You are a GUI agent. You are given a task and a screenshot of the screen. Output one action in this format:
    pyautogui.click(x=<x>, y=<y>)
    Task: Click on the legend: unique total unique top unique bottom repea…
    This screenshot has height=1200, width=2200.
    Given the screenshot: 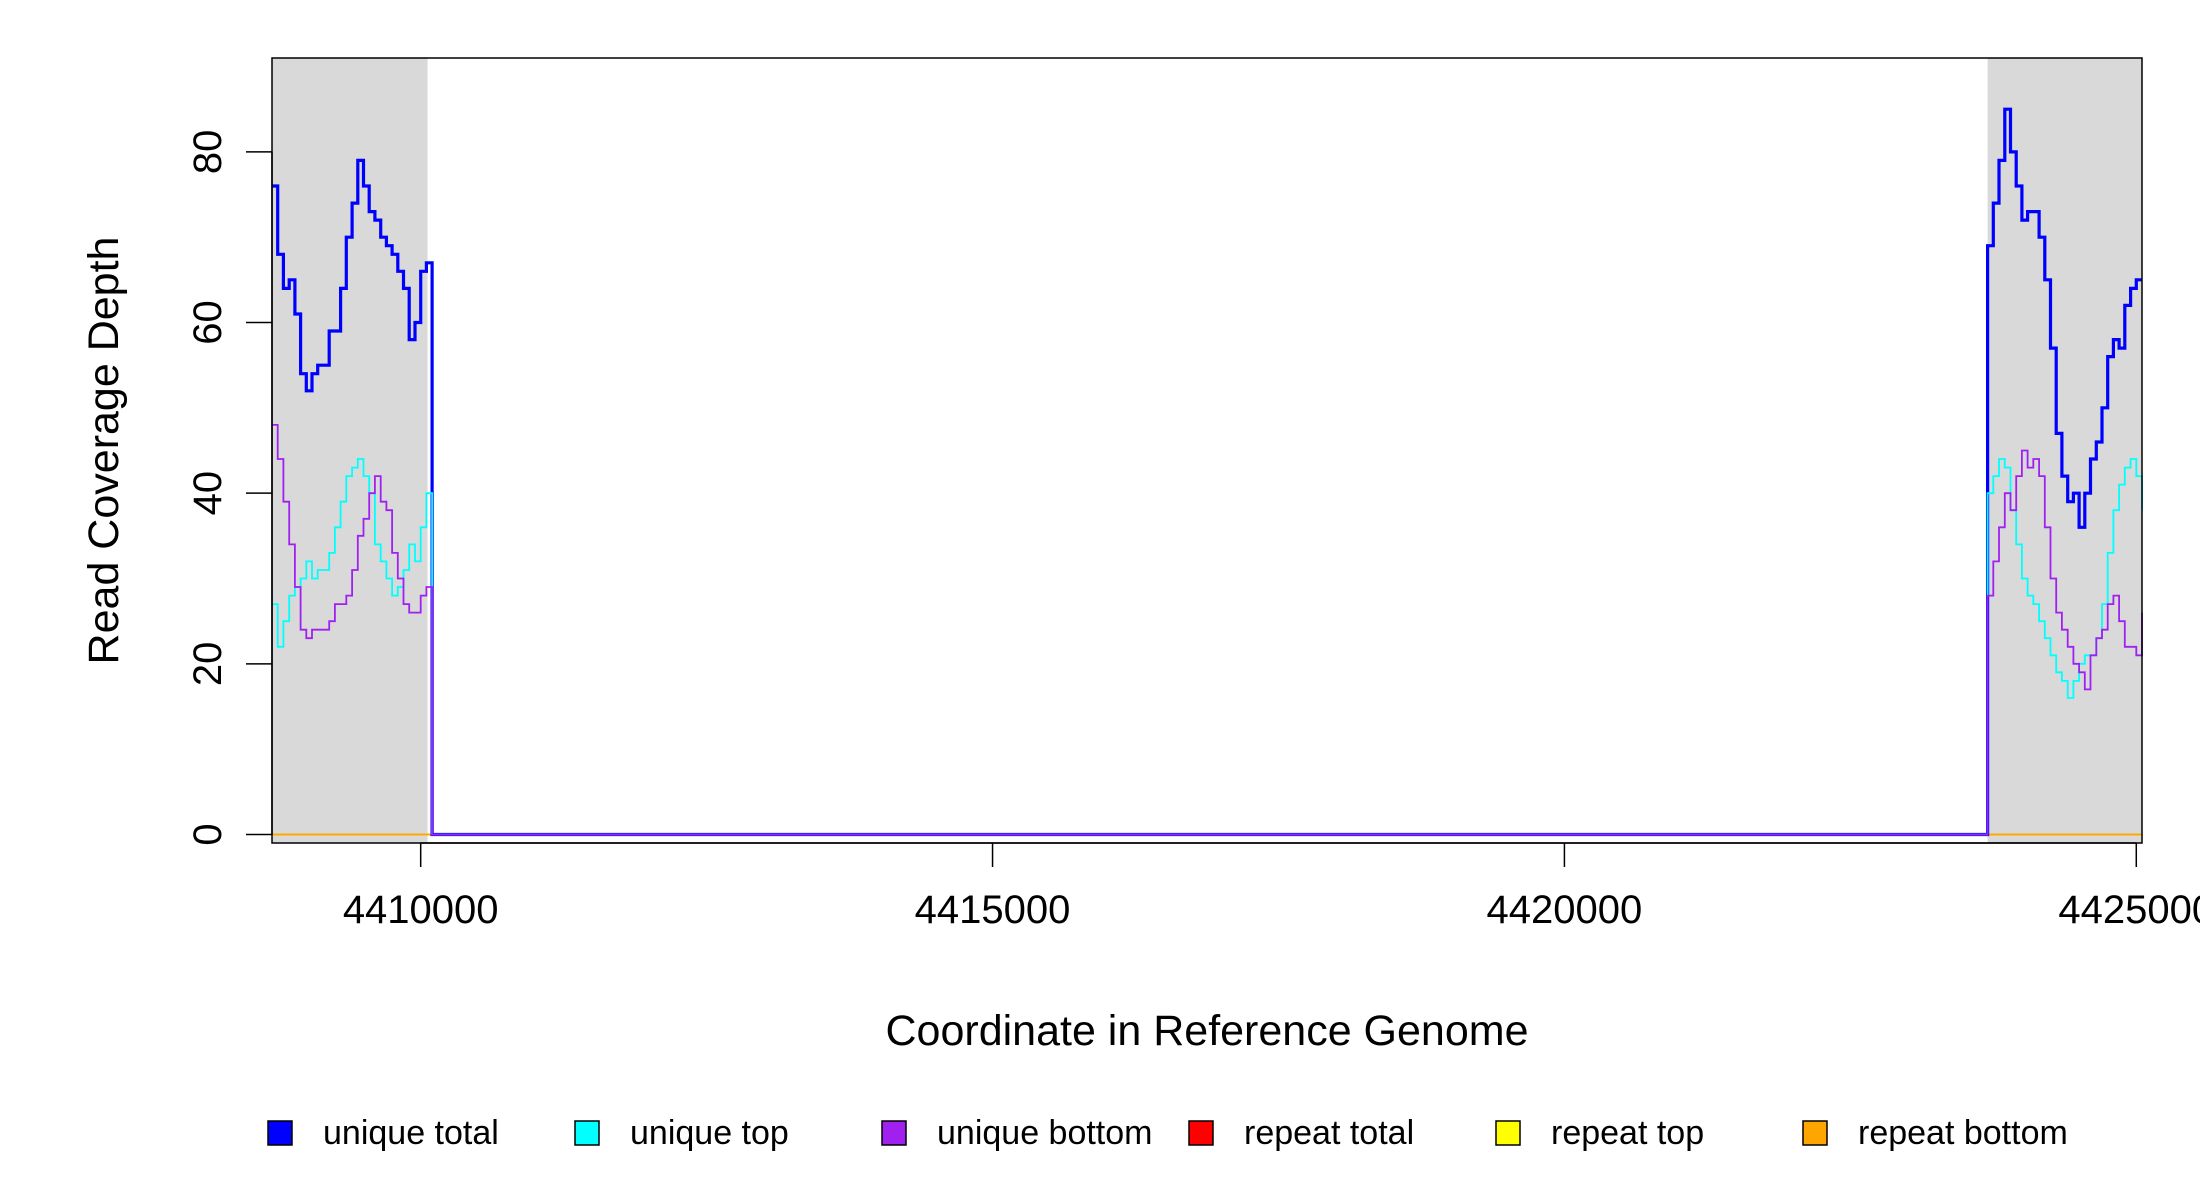 What is the action you would take?
    pyautogui.click(x=1167, y=1133)
    